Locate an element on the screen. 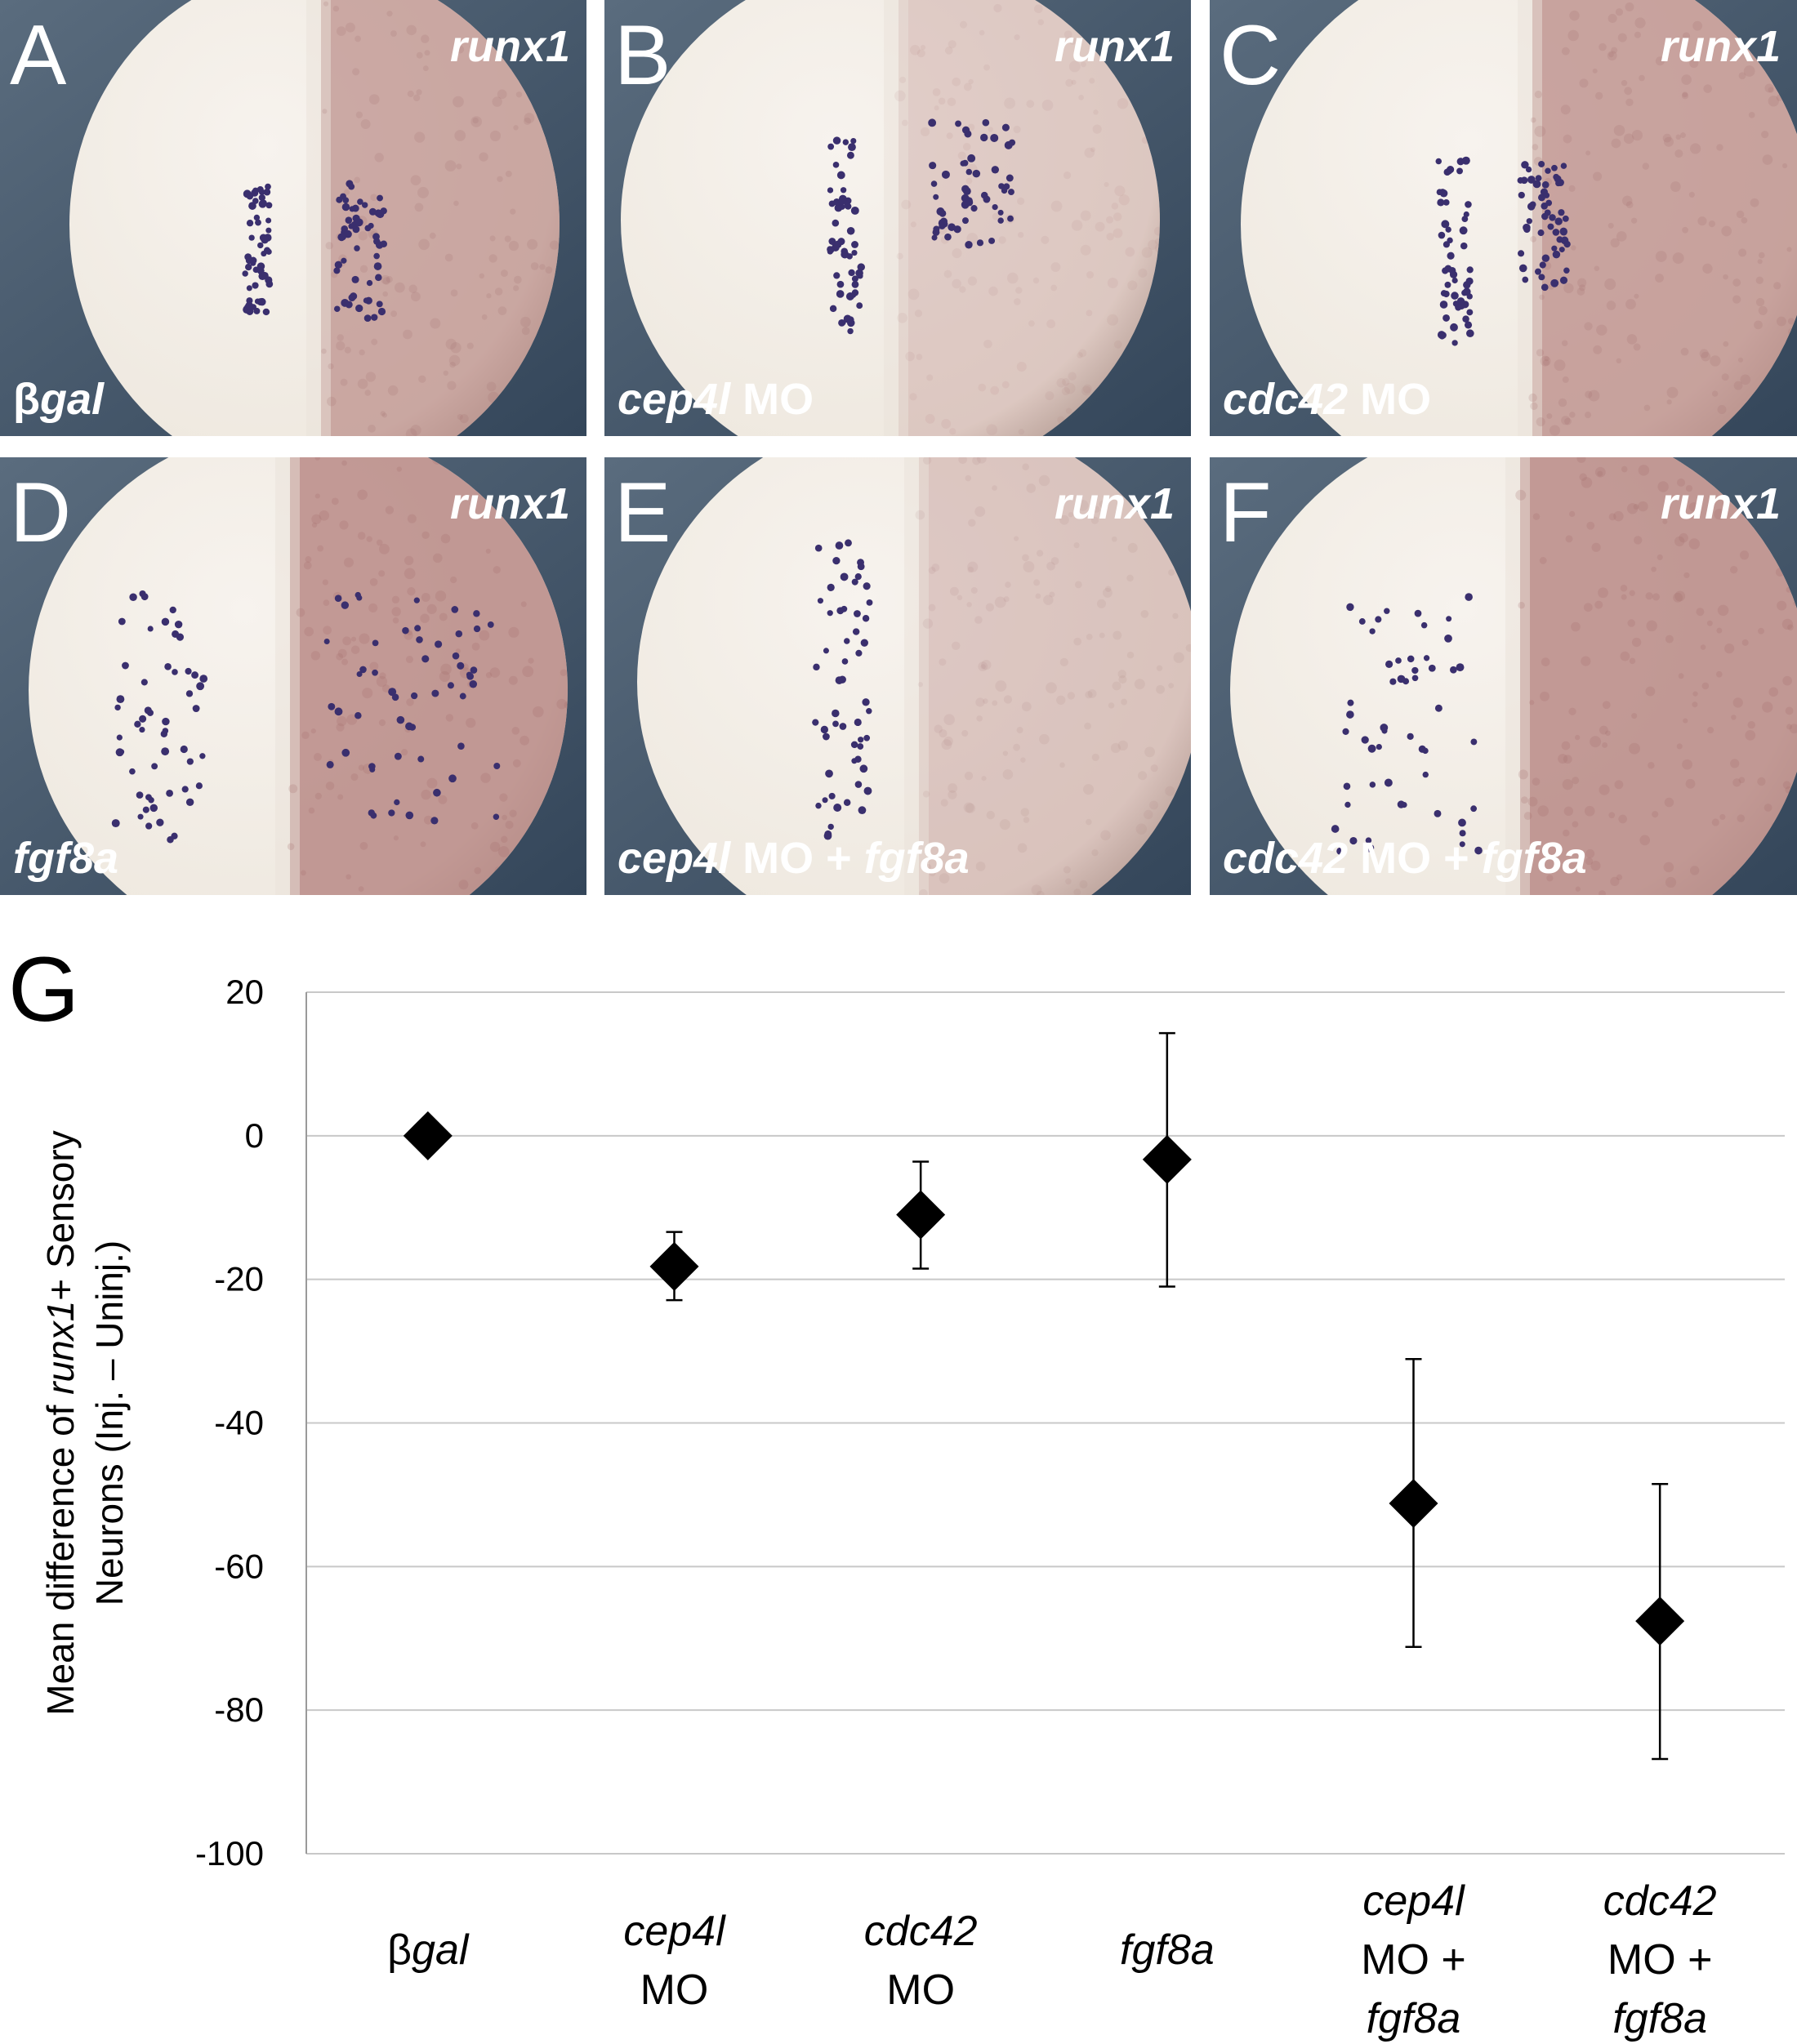 The width and height of the screenshot is (1797, 2044). x-category-label: cdc42 MO + fgf8a is located at coordinates (1660, 1960).